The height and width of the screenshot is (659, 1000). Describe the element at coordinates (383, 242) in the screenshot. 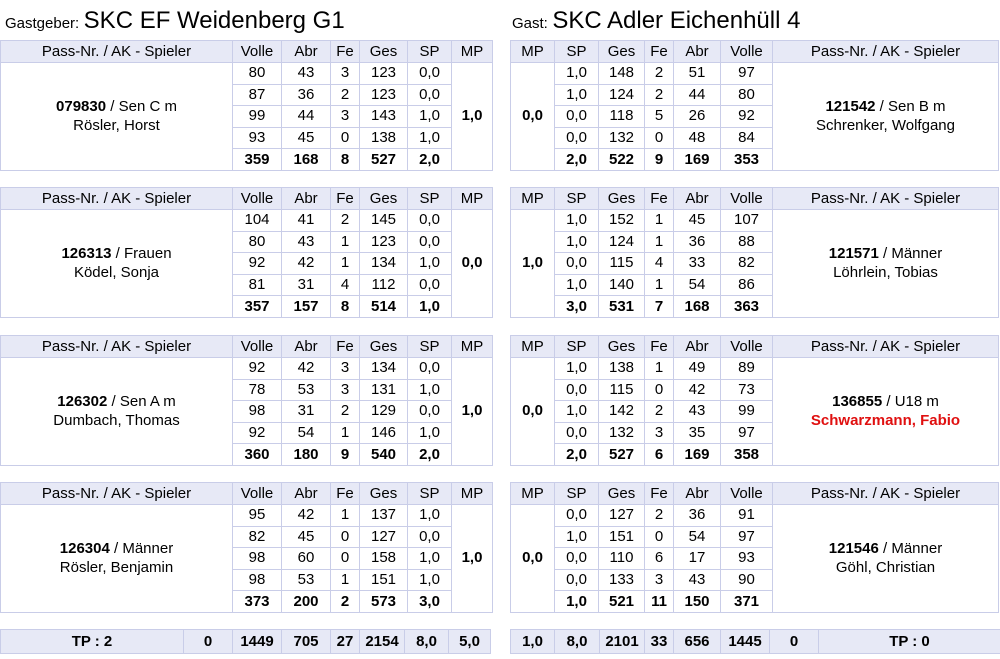

I see `score-cell: 123` at that location.